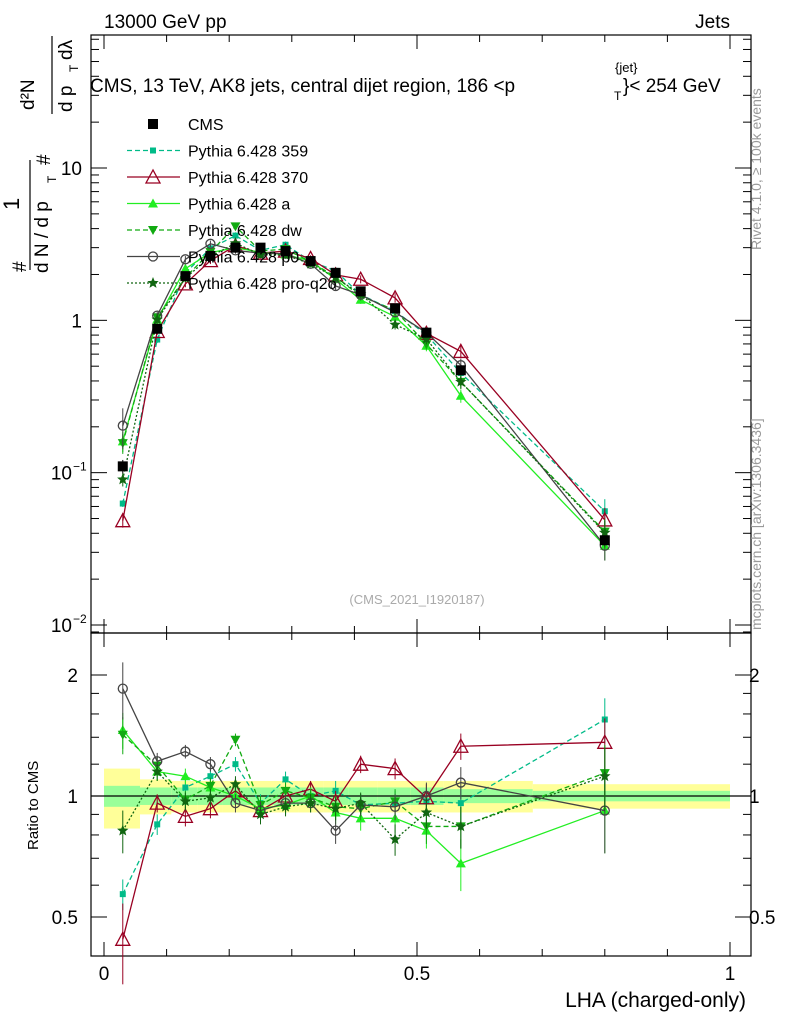 Image resolution: width=786 pixels, height=1024 pixels. Describe the element at coordinates (165, 22) in the screenshot. I see `energy-label: 13000 GeV pp` at that location.